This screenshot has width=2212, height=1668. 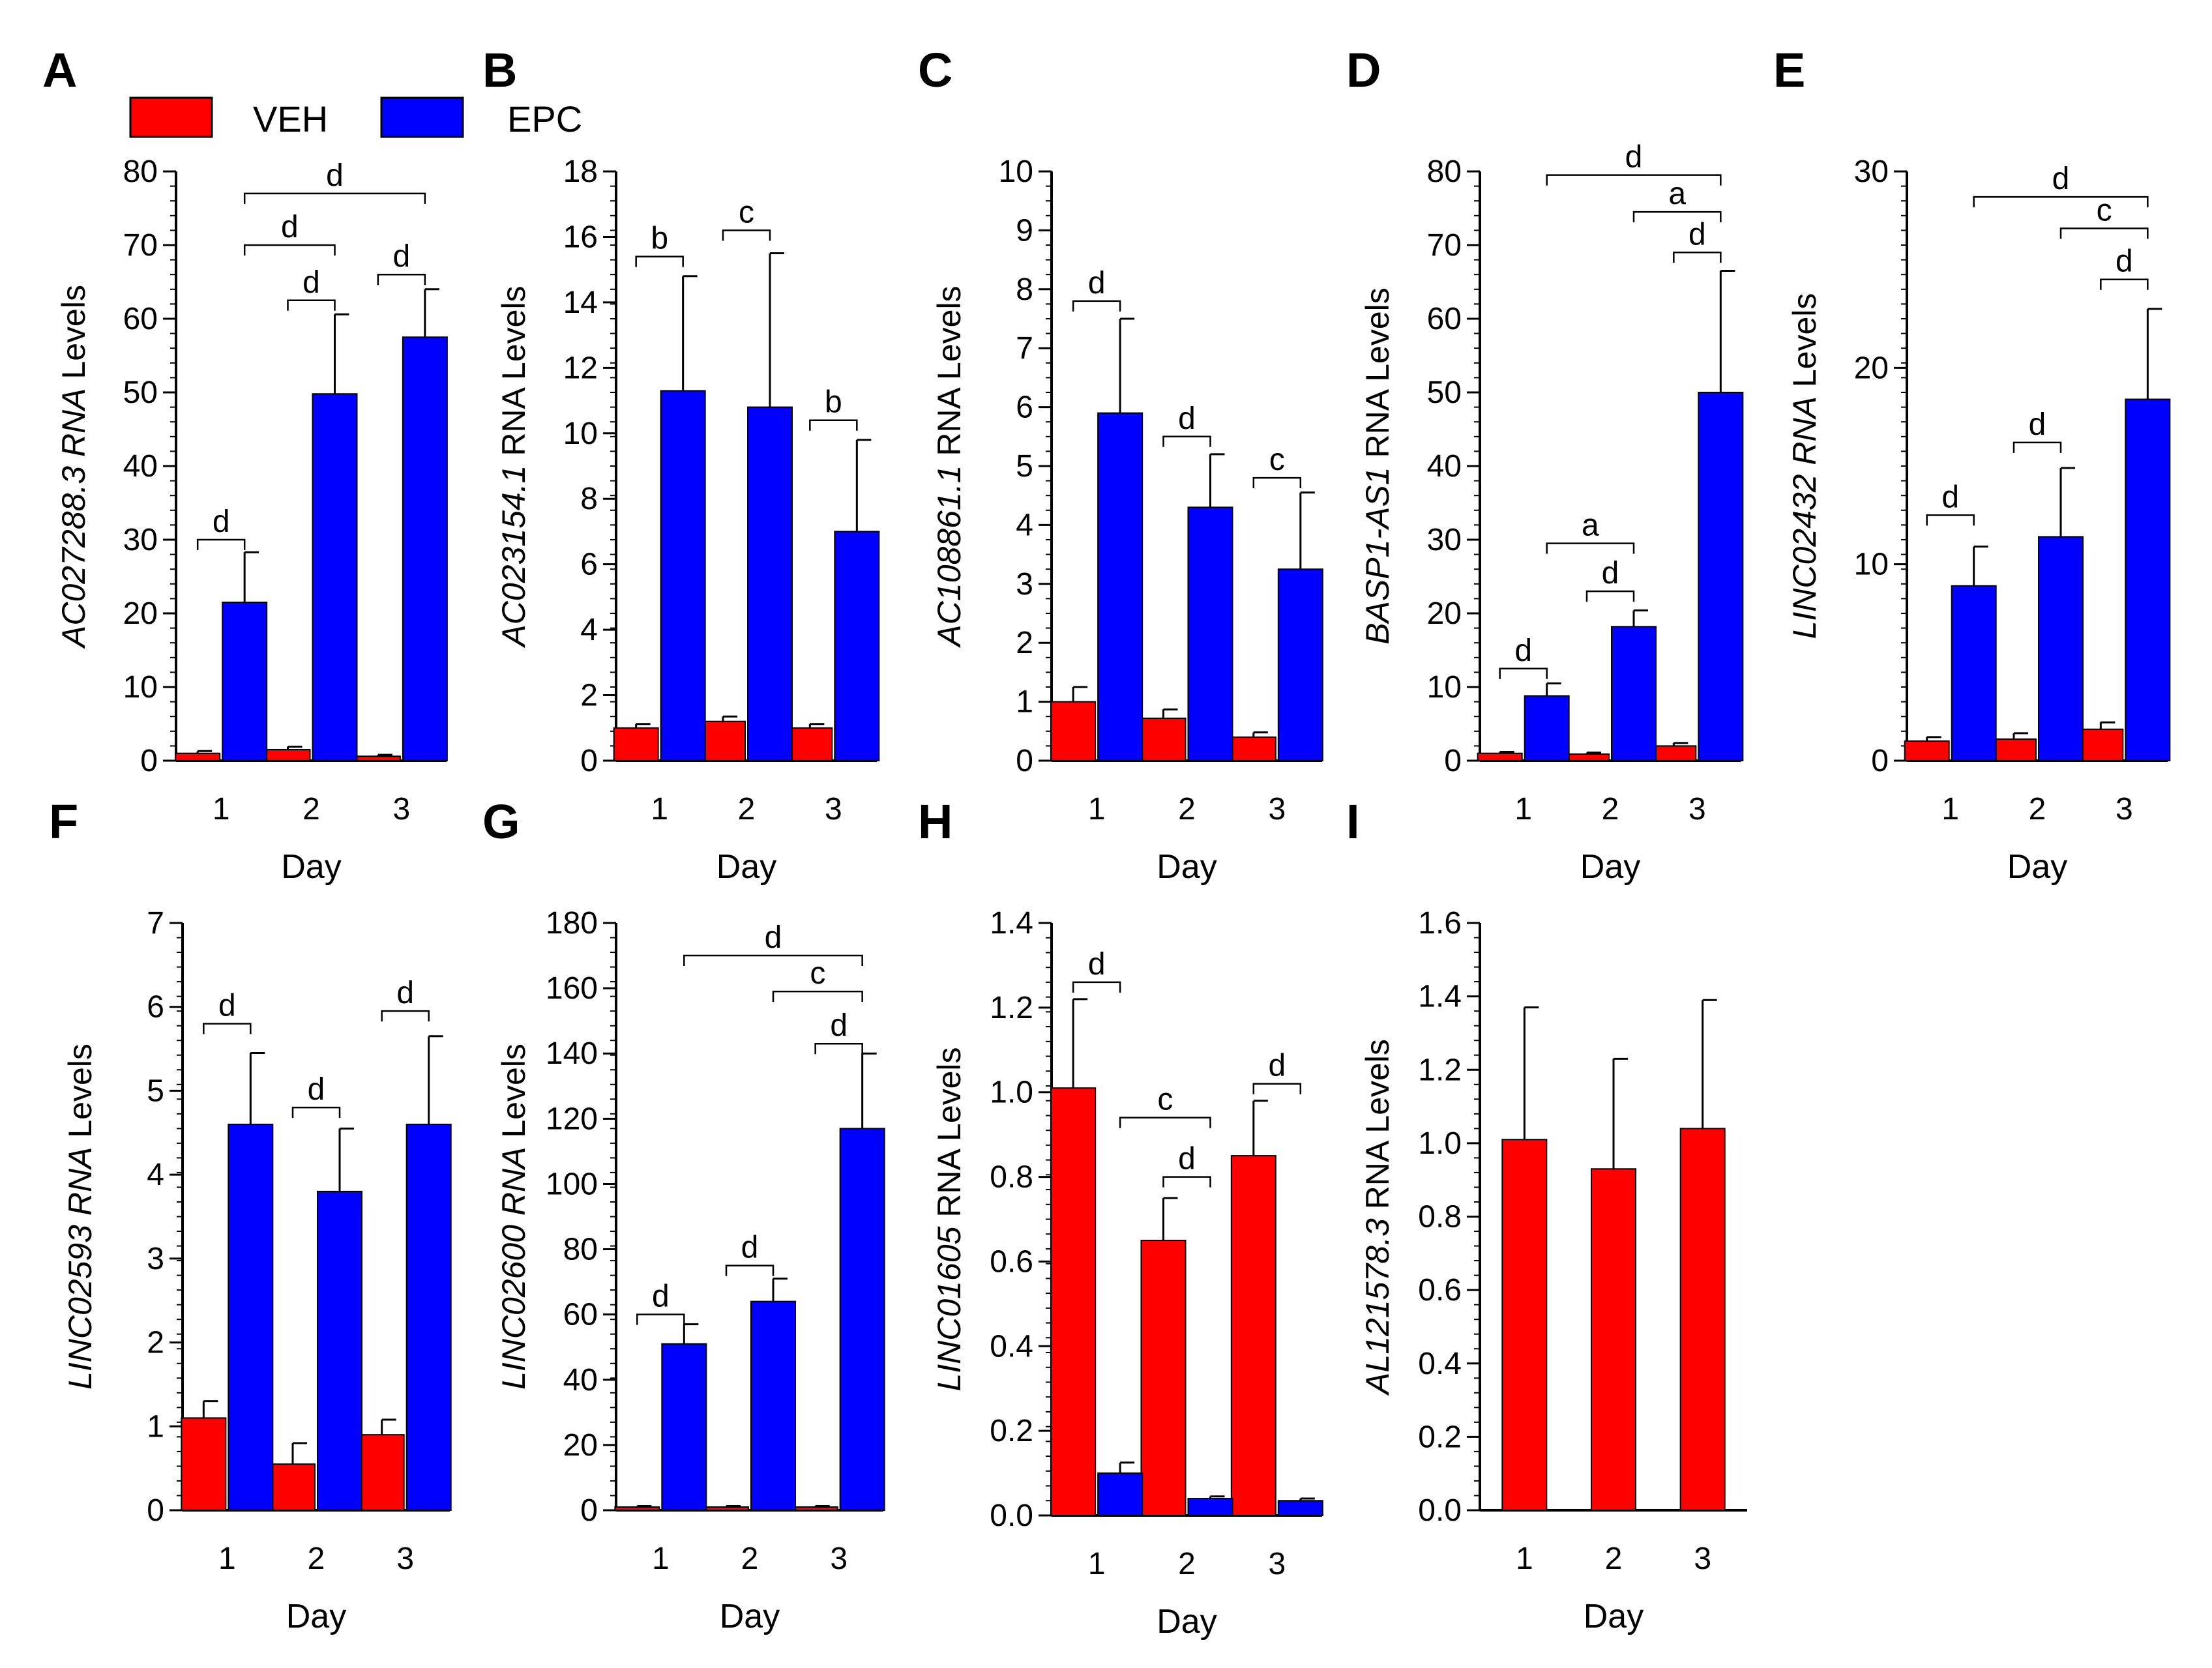 What do you see at coordinates (1445, 171) in the screenshot?
I see `y-tick-label: 80` at bounding box center [1445, 171].